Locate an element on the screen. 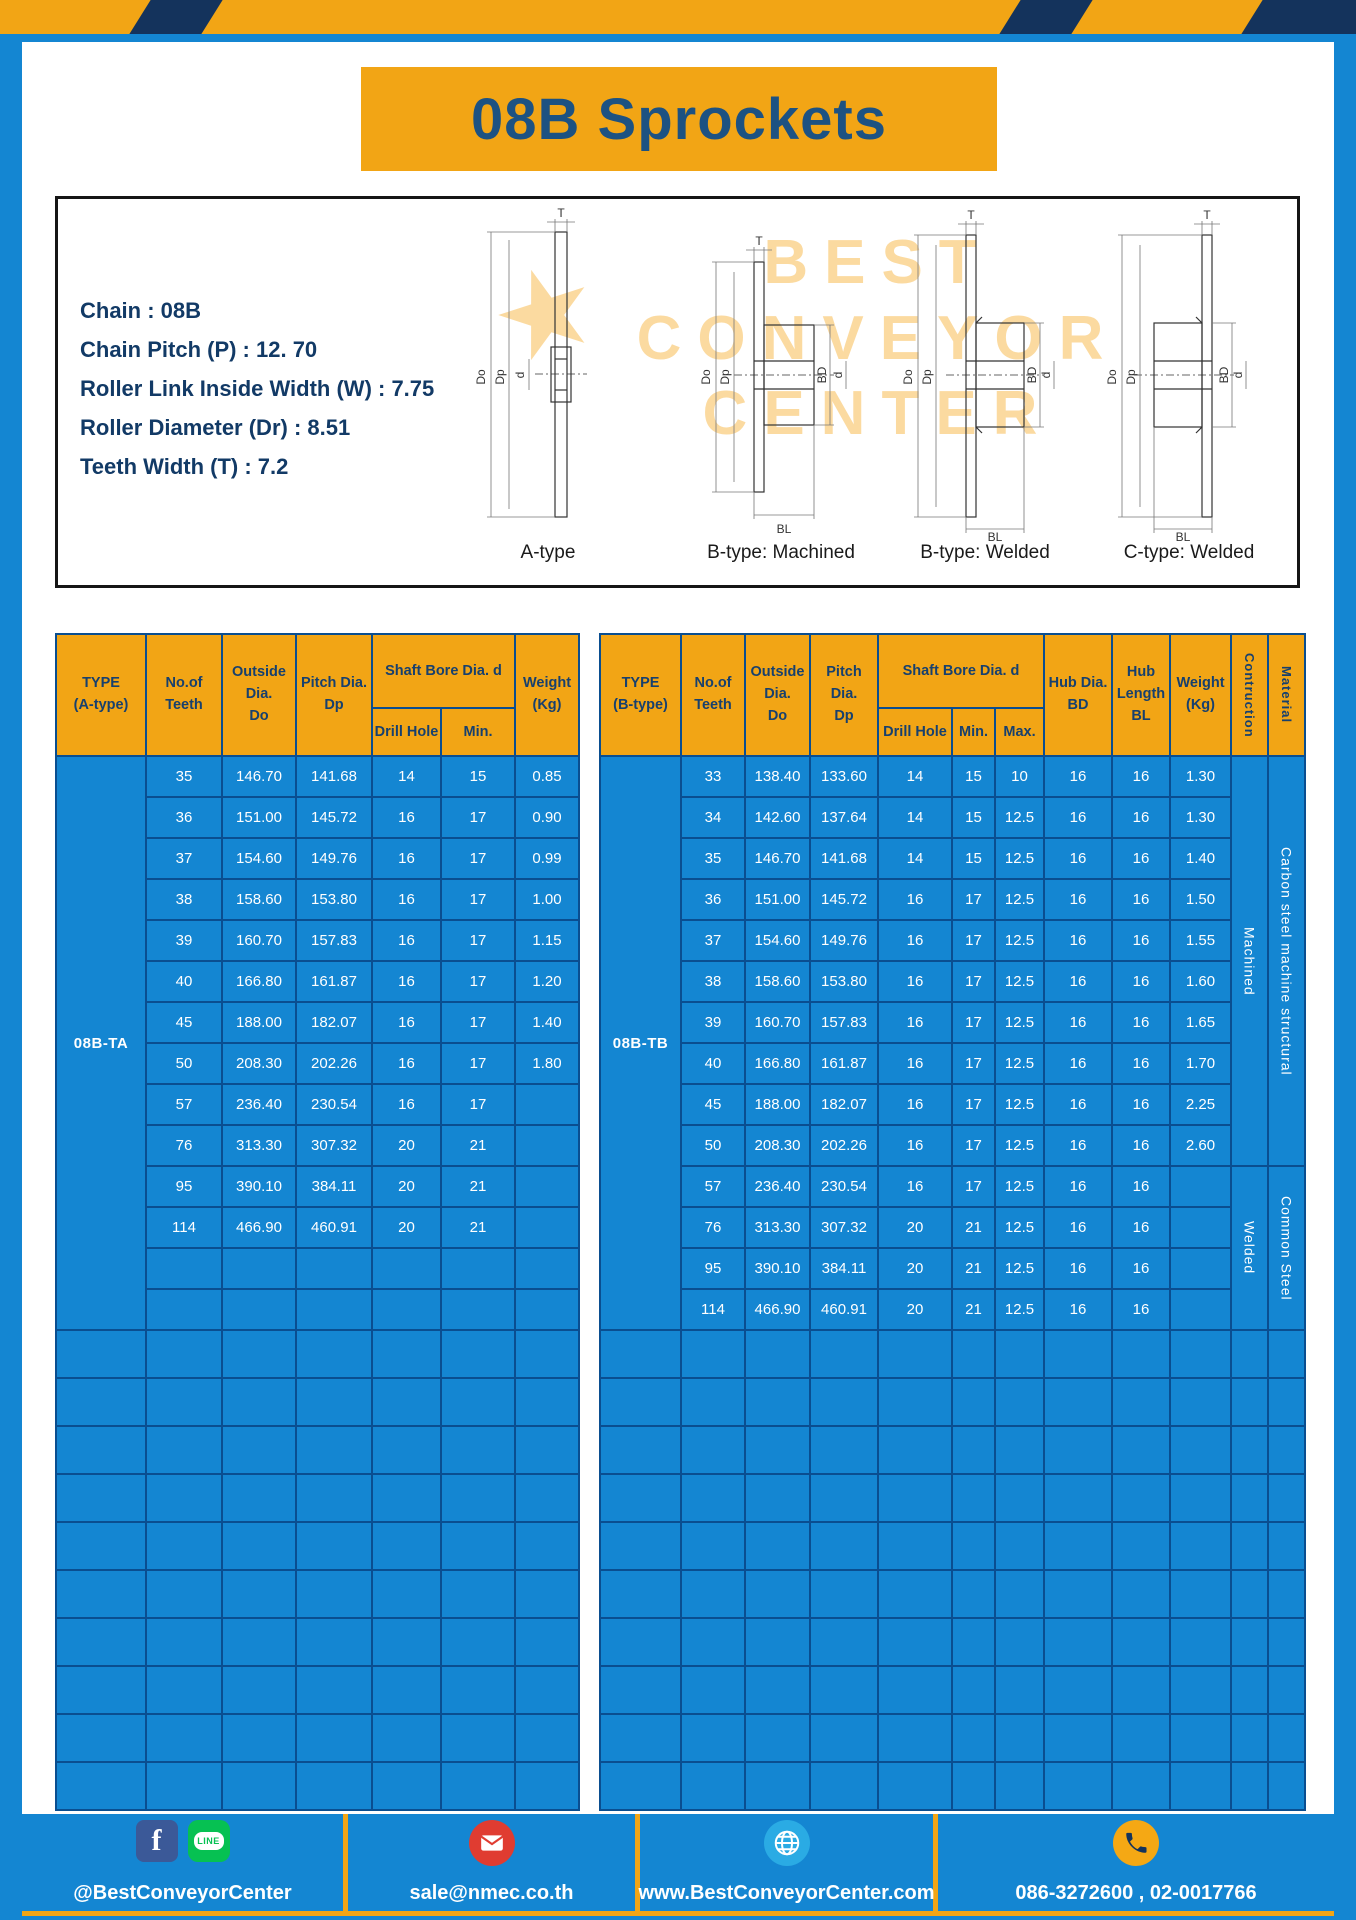 Image resolution: width=1356 pixels, height=1920 pixels. footer-social-handle: @BestConveyorCenter is located at coordinates (182, 1893).